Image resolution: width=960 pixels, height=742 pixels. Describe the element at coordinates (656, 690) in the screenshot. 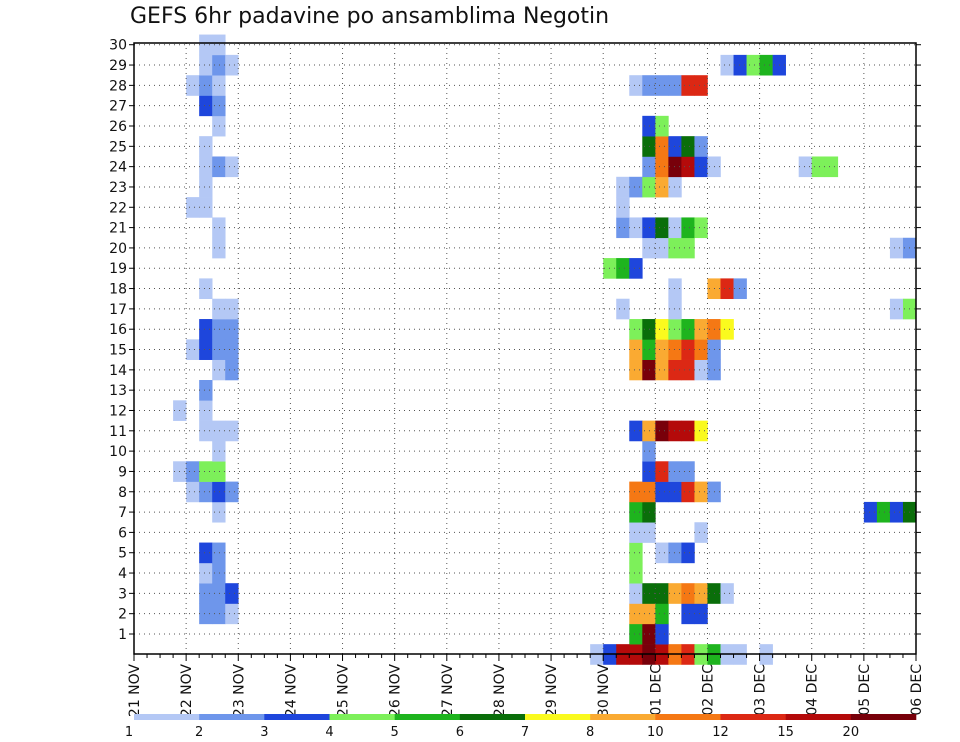

I see `x-tick-label: 01 DEC` at that location.